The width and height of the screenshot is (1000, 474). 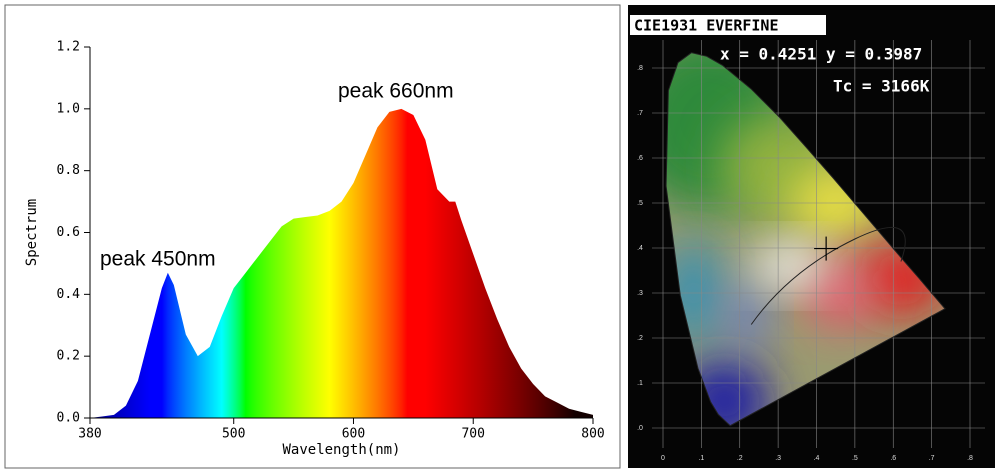 I want to click on readout: x = 0.4251 y = 0.3987, so click(x=821, y=54).